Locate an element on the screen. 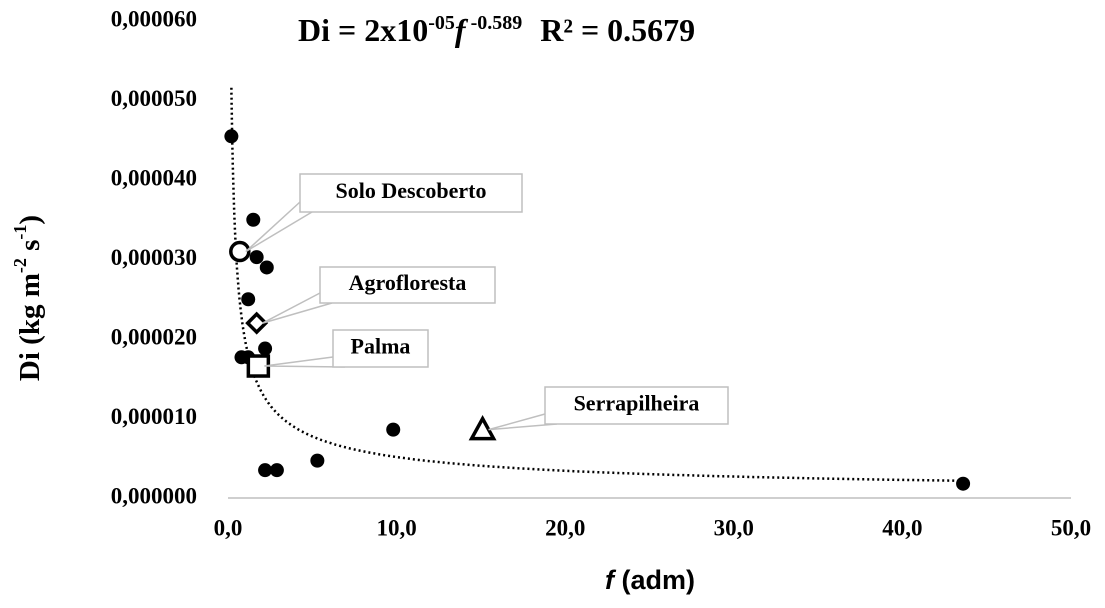 The image size is (1105, 608). equation-exponent: -05 is located at coordinates (441, 23).